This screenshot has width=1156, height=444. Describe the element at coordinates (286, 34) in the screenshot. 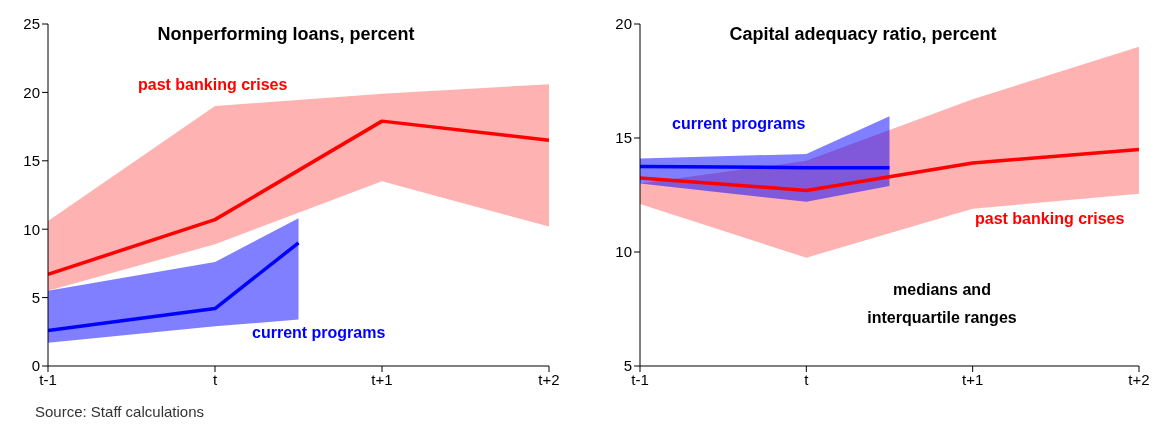

I see `chart-title: Nonperforming loans, percent` at that location.